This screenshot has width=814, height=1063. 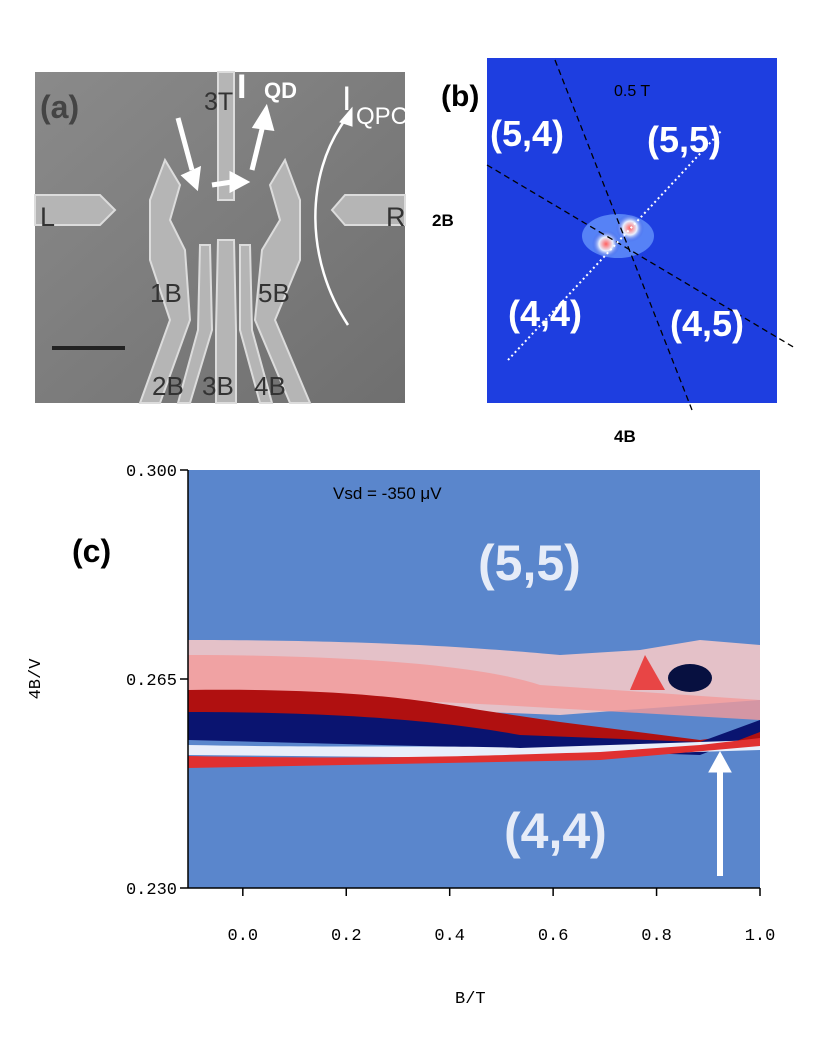 What do you see at coordinates (474, 704) in the screenshot?
I see `heatmap-bands` at bounding box center [474, 704].